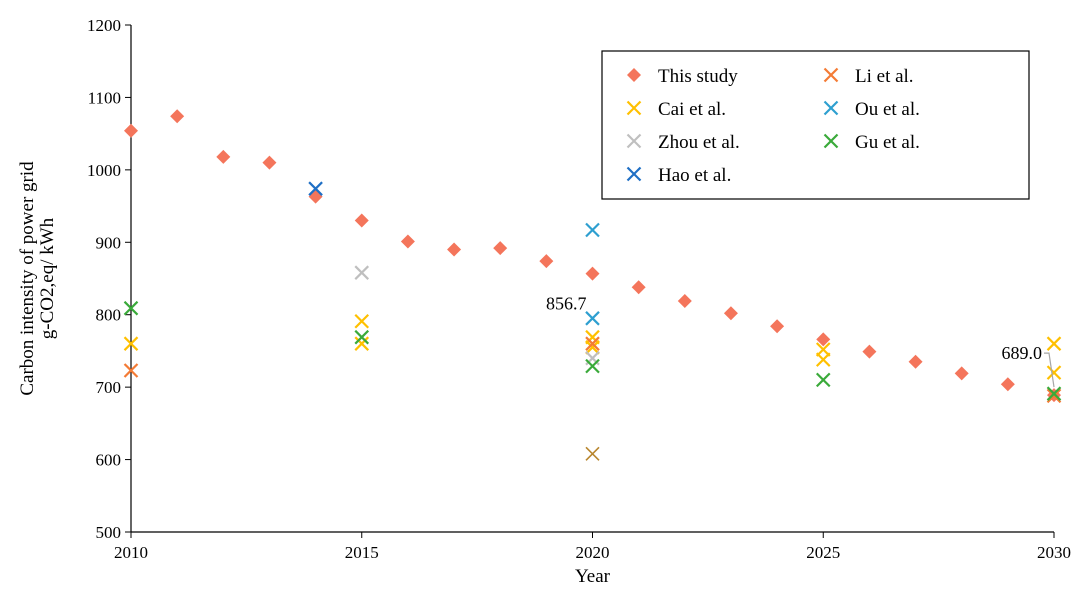  What do you see at coordinates (887, 142) in the screenshot?
I see `legend-label: Gu et al.` at bounding box center [887, 142].